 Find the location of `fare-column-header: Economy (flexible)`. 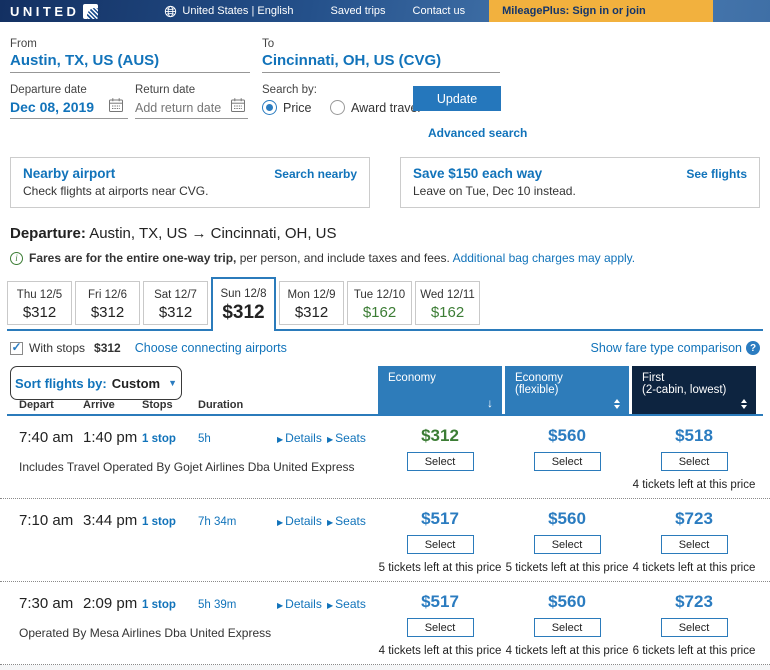

fare-column-header: Economy (flexible) is located at coordinates (567, 390).